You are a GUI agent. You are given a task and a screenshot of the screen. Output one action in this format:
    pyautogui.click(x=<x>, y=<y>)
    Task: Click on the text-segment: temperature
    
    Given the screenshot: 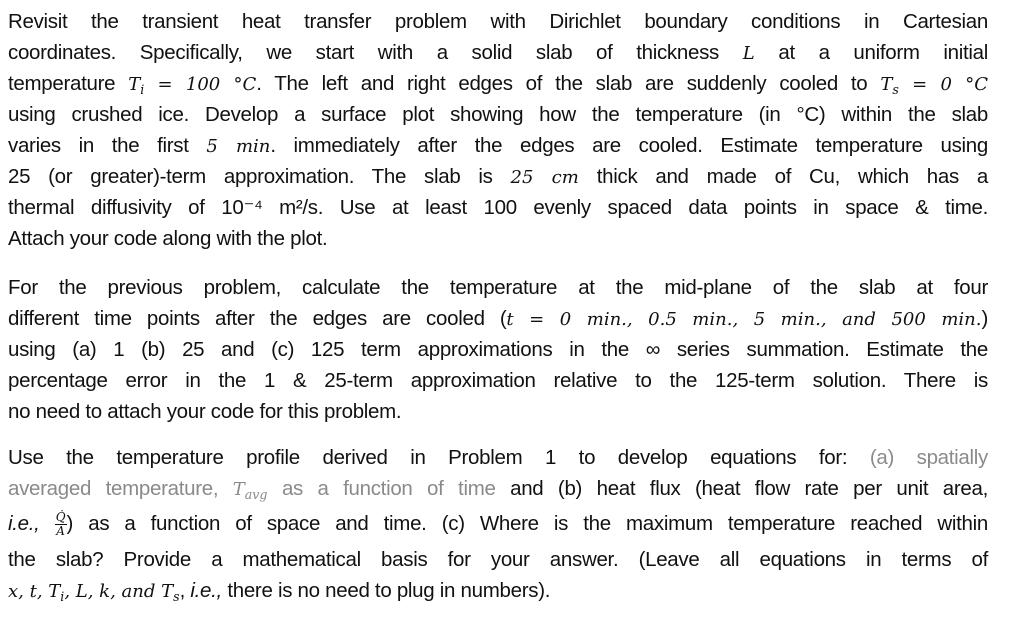 What is the action you would take?
    pyautogui.click(x=68, y=83)
    